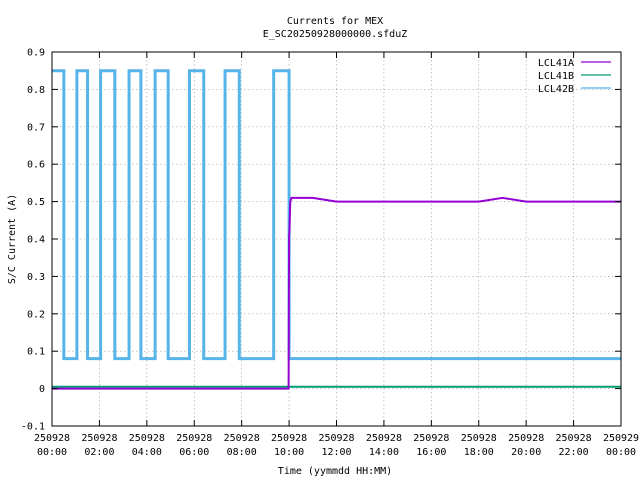 This screenshot has height=480, width=640. Describe the element at coordinates (556, 89) in the screenshot. I see `legend-label: LCL42B` at that location.